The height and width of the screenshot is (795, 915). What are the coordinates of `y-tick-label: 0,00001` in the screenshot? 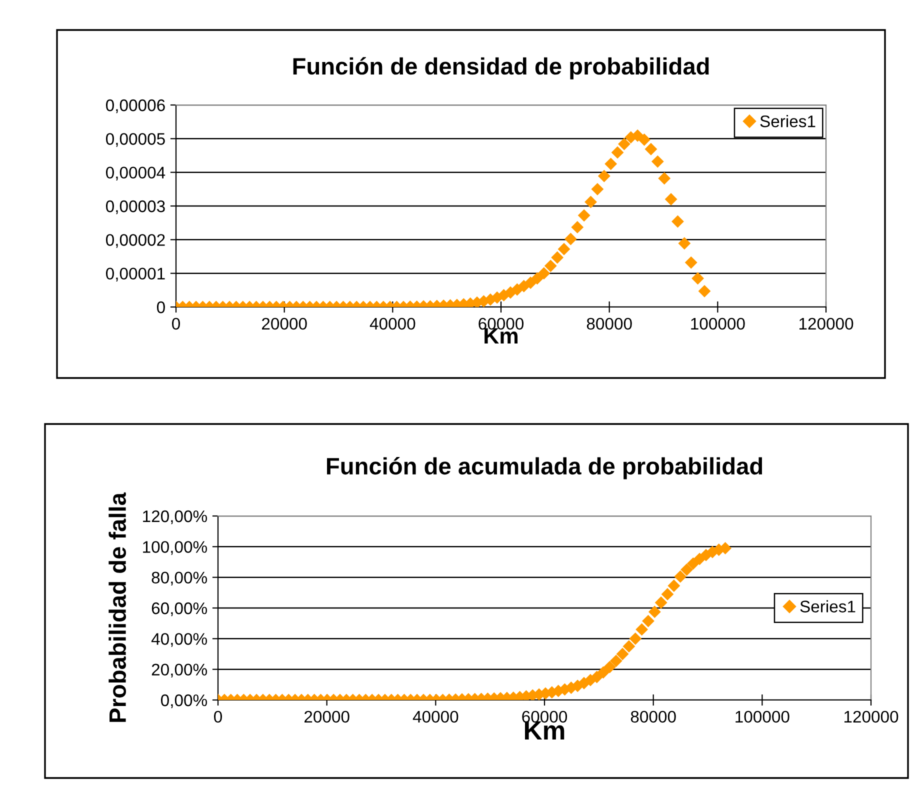 It's located at (135, 275).